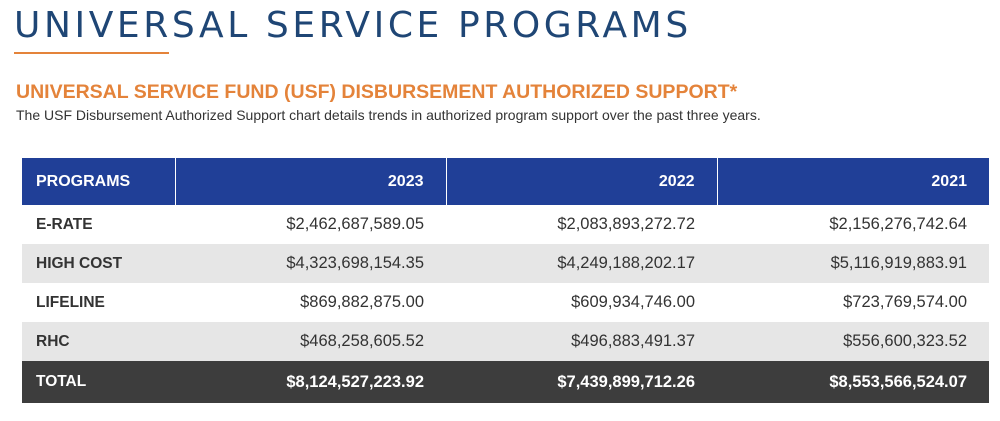 Image resolution: width=1000 pixels, height=421 pixels. I want to click on page-title: UNIVERSAL SERVICE PROGRAMS, so click(353, 25).